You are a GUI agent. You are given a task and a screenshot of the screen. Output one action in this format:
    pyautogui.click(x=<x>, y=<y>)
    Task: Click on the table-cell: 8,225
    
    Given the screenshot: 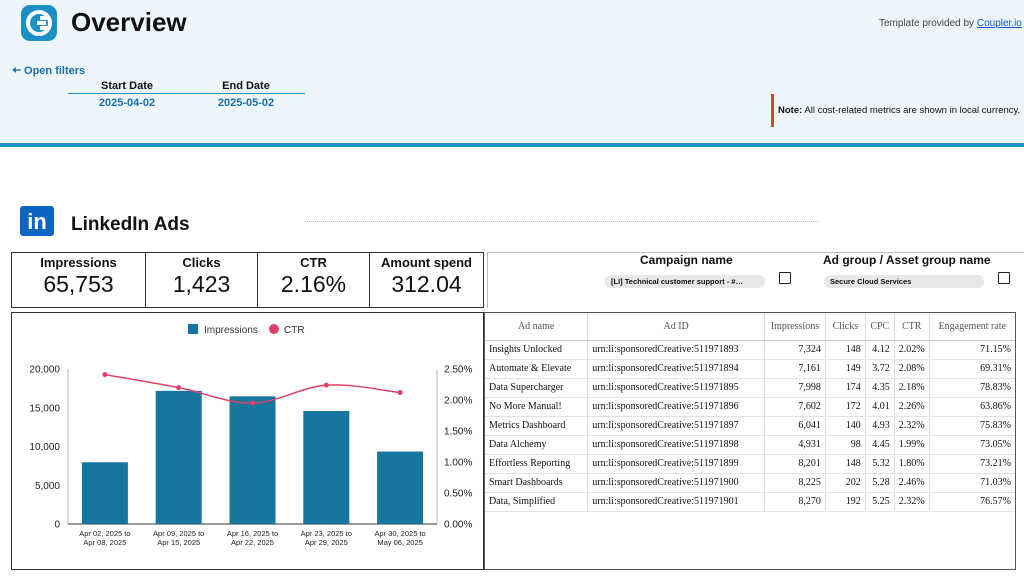 What is the action you would take?
    pyautogui.click(x=795, y=483)
    